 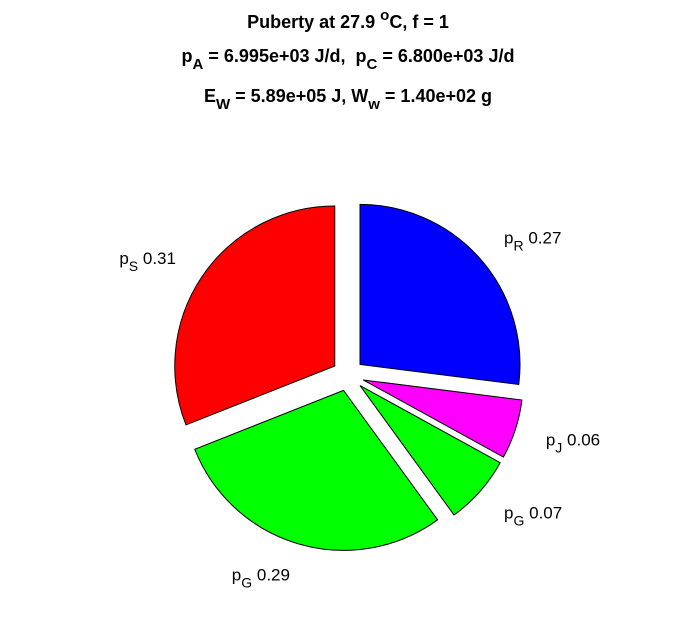 What do you see at coordinates (313, 22) in the screenshot?
I see `title-part: Puberty at 27.9` at bounding box center [313, 22].